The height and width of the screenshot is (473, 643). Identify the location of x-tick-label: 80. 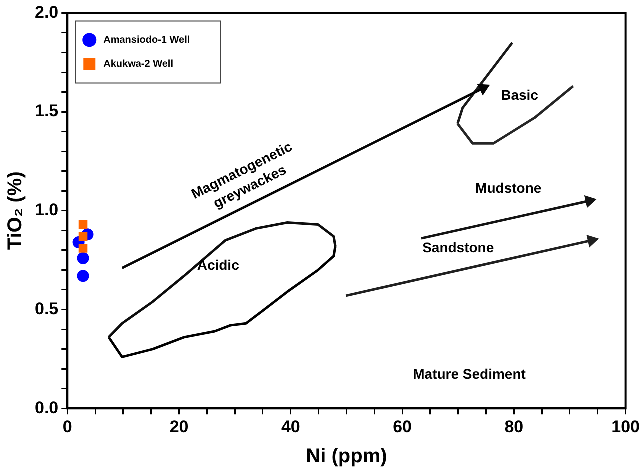
(514, 426).